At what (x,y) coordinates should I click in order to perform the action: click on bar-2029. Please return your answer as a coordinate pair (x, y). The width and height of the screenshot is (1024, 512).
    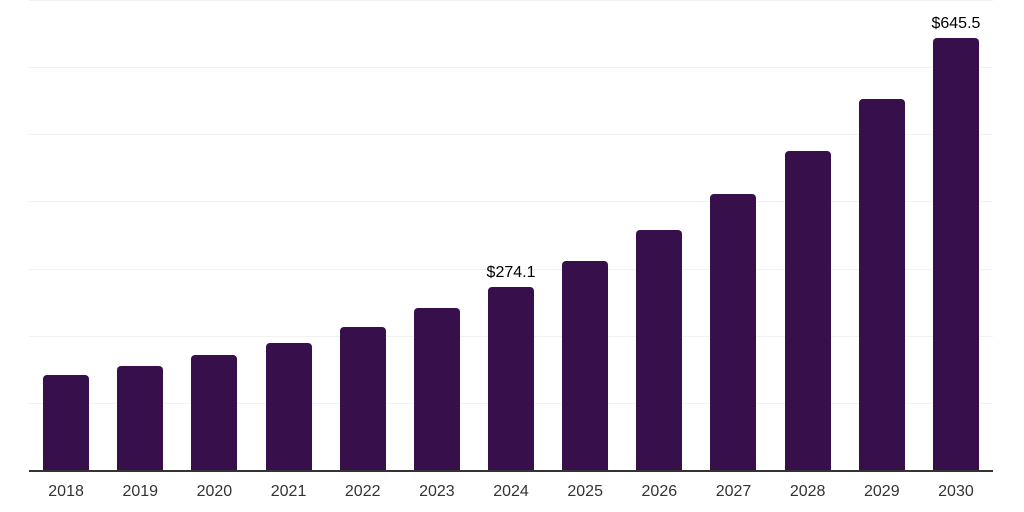
    Looking at the image, I should click on (881, 285).